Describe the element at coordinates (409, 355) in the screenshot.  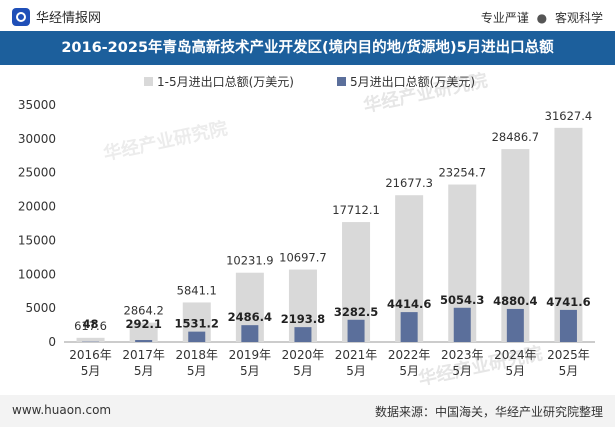
I see `x-tick-label: 2022年` at that location.